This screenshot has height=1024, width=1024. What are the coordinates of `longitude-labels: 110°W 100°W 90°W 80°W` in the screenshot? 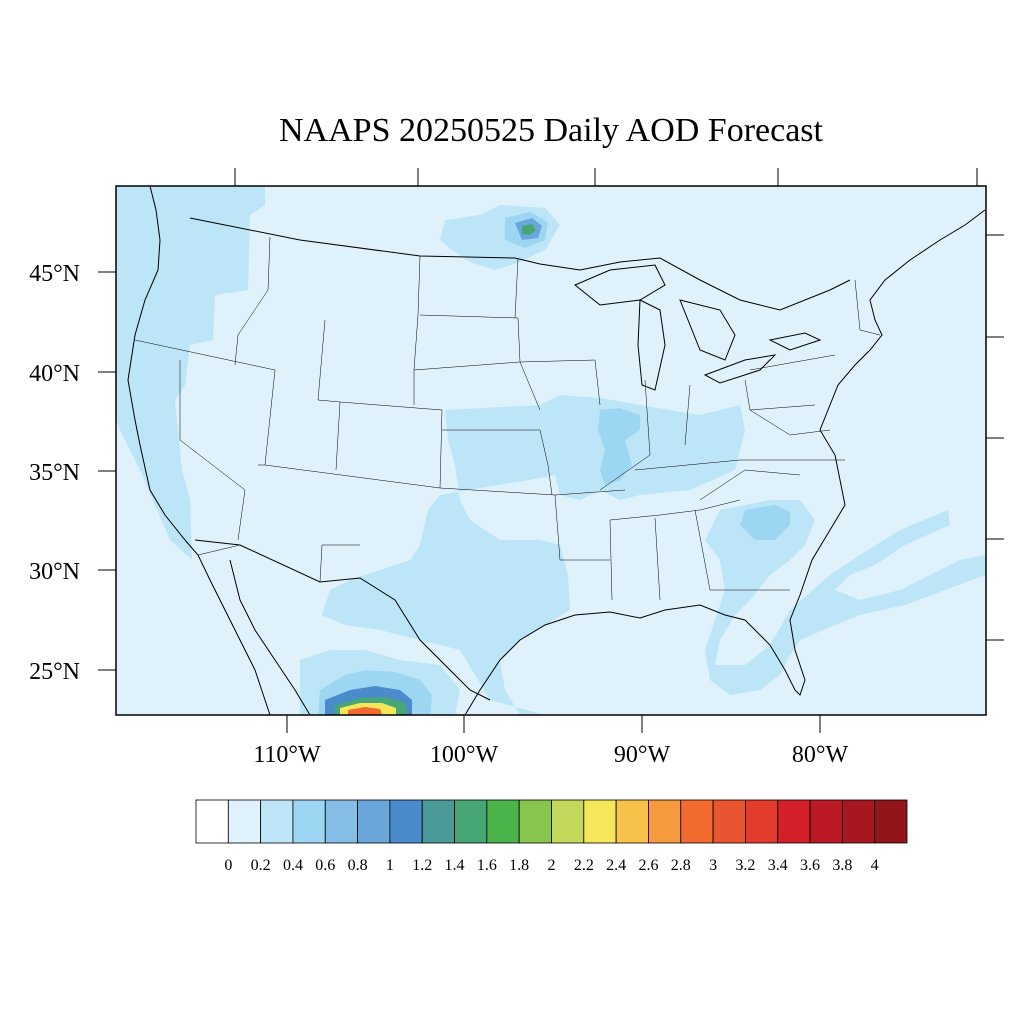 It's located at (550, 755).